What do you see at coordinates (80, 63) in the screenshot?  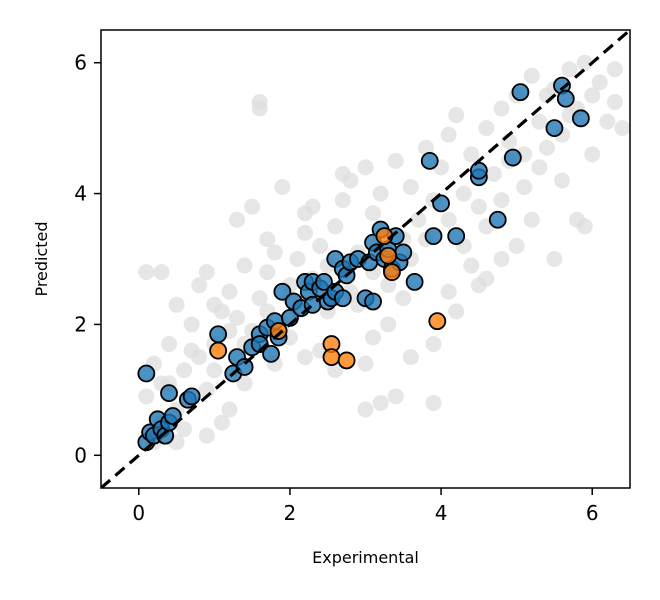 I see `y-tick-label: 6` at bounding box center [80, 63].